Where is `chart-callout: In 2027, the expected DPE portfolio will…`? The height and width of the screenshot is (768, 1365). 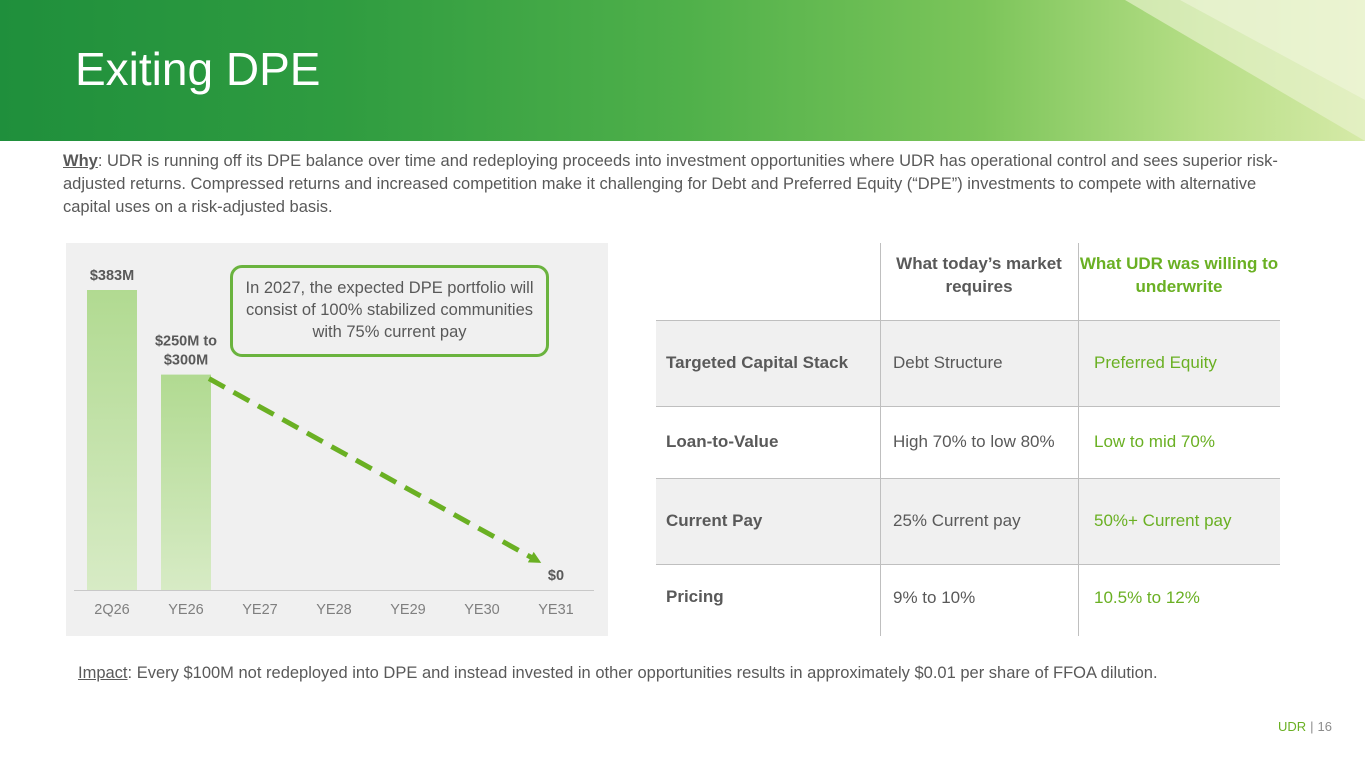 chart-callout: In 2027, the expected DPE portfolio will… is located at coordinates (389, 311).